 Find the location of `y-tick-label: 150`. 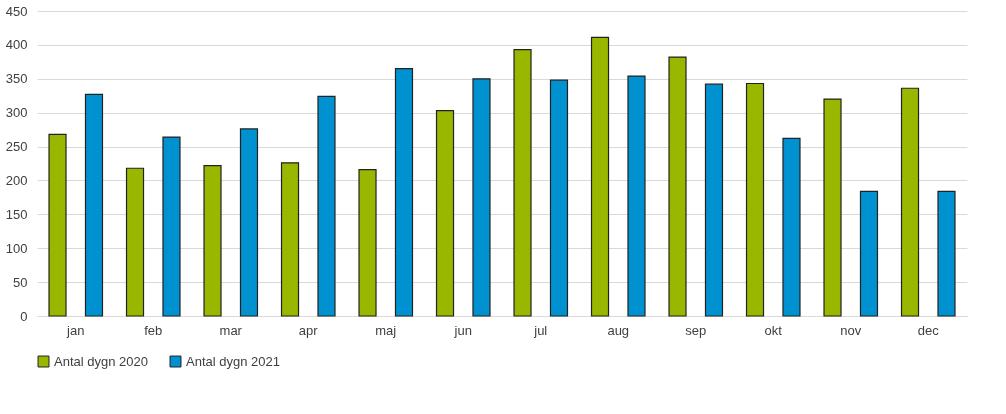

y-tick-label: 150 is located at coordinates (16, 214).